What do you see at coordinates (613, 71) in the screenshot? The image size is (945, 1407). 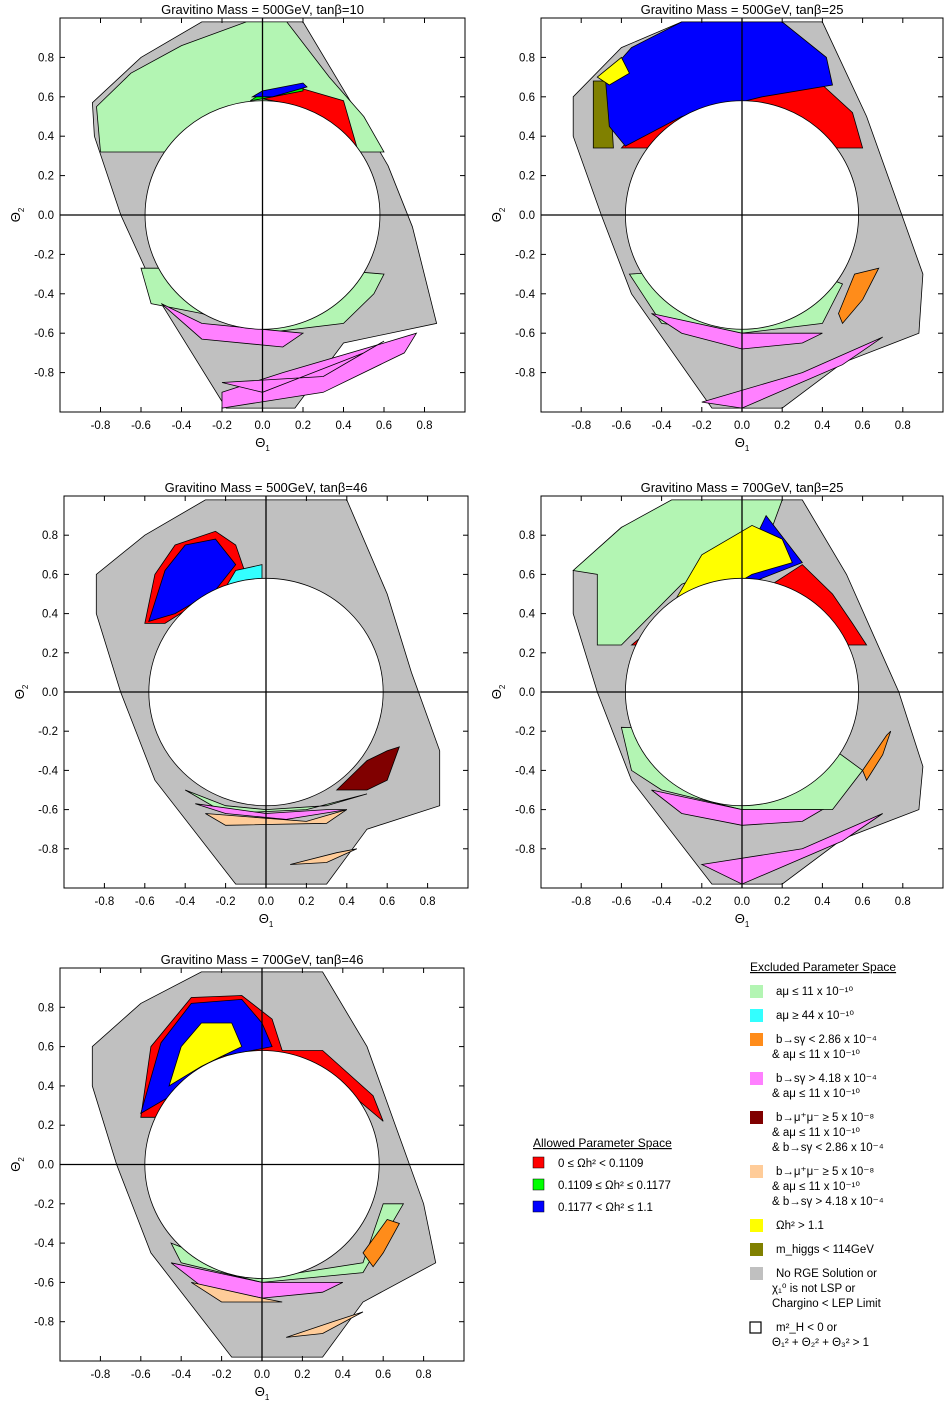 I see `region-omega-high` at bounding box center [613, 71].